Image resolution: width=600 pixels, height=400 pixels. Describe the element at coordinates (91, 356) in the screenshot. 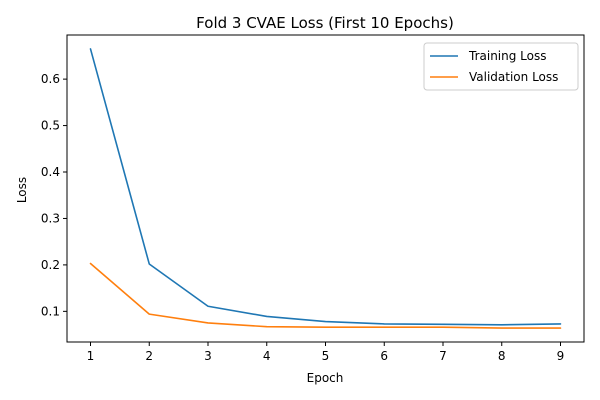

I see `x-tick-label: 1` at that location.